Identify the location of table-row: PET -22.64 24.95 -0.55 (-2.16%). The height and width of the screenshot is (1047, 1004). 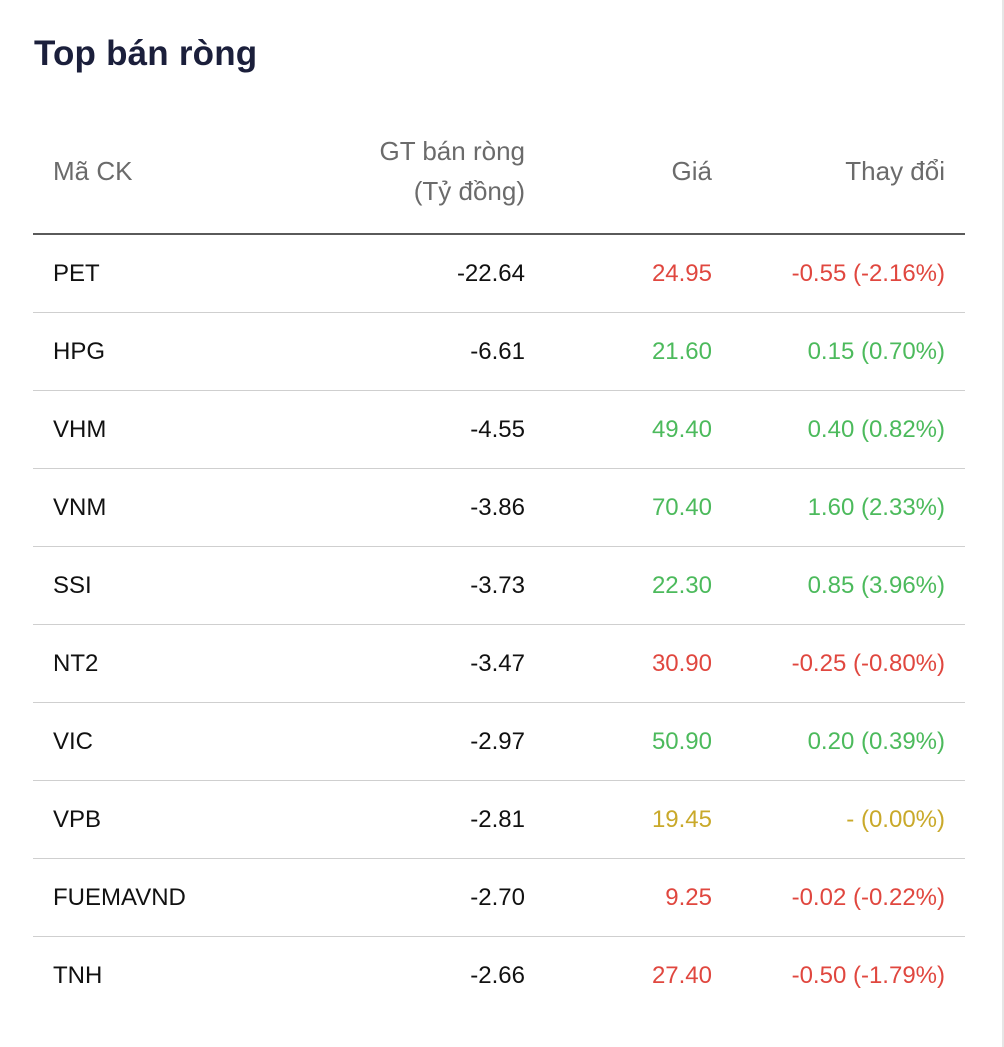
(499, 274).